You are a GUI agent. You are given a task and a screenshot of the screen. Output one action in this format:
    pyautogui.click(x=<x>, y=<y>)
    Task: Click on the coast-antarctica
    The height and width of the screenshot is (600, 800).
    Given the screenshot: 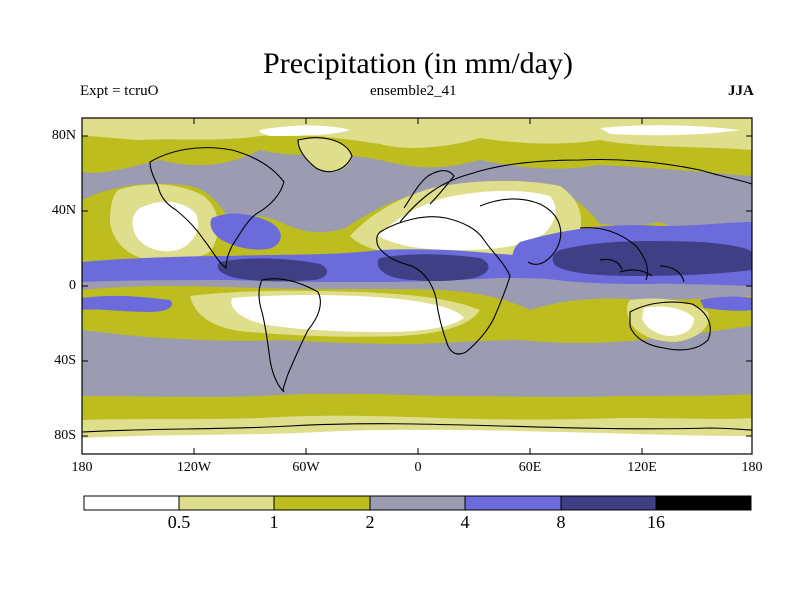 What is the action you would take?
    pyautogui.click(x=417, y=428)
    